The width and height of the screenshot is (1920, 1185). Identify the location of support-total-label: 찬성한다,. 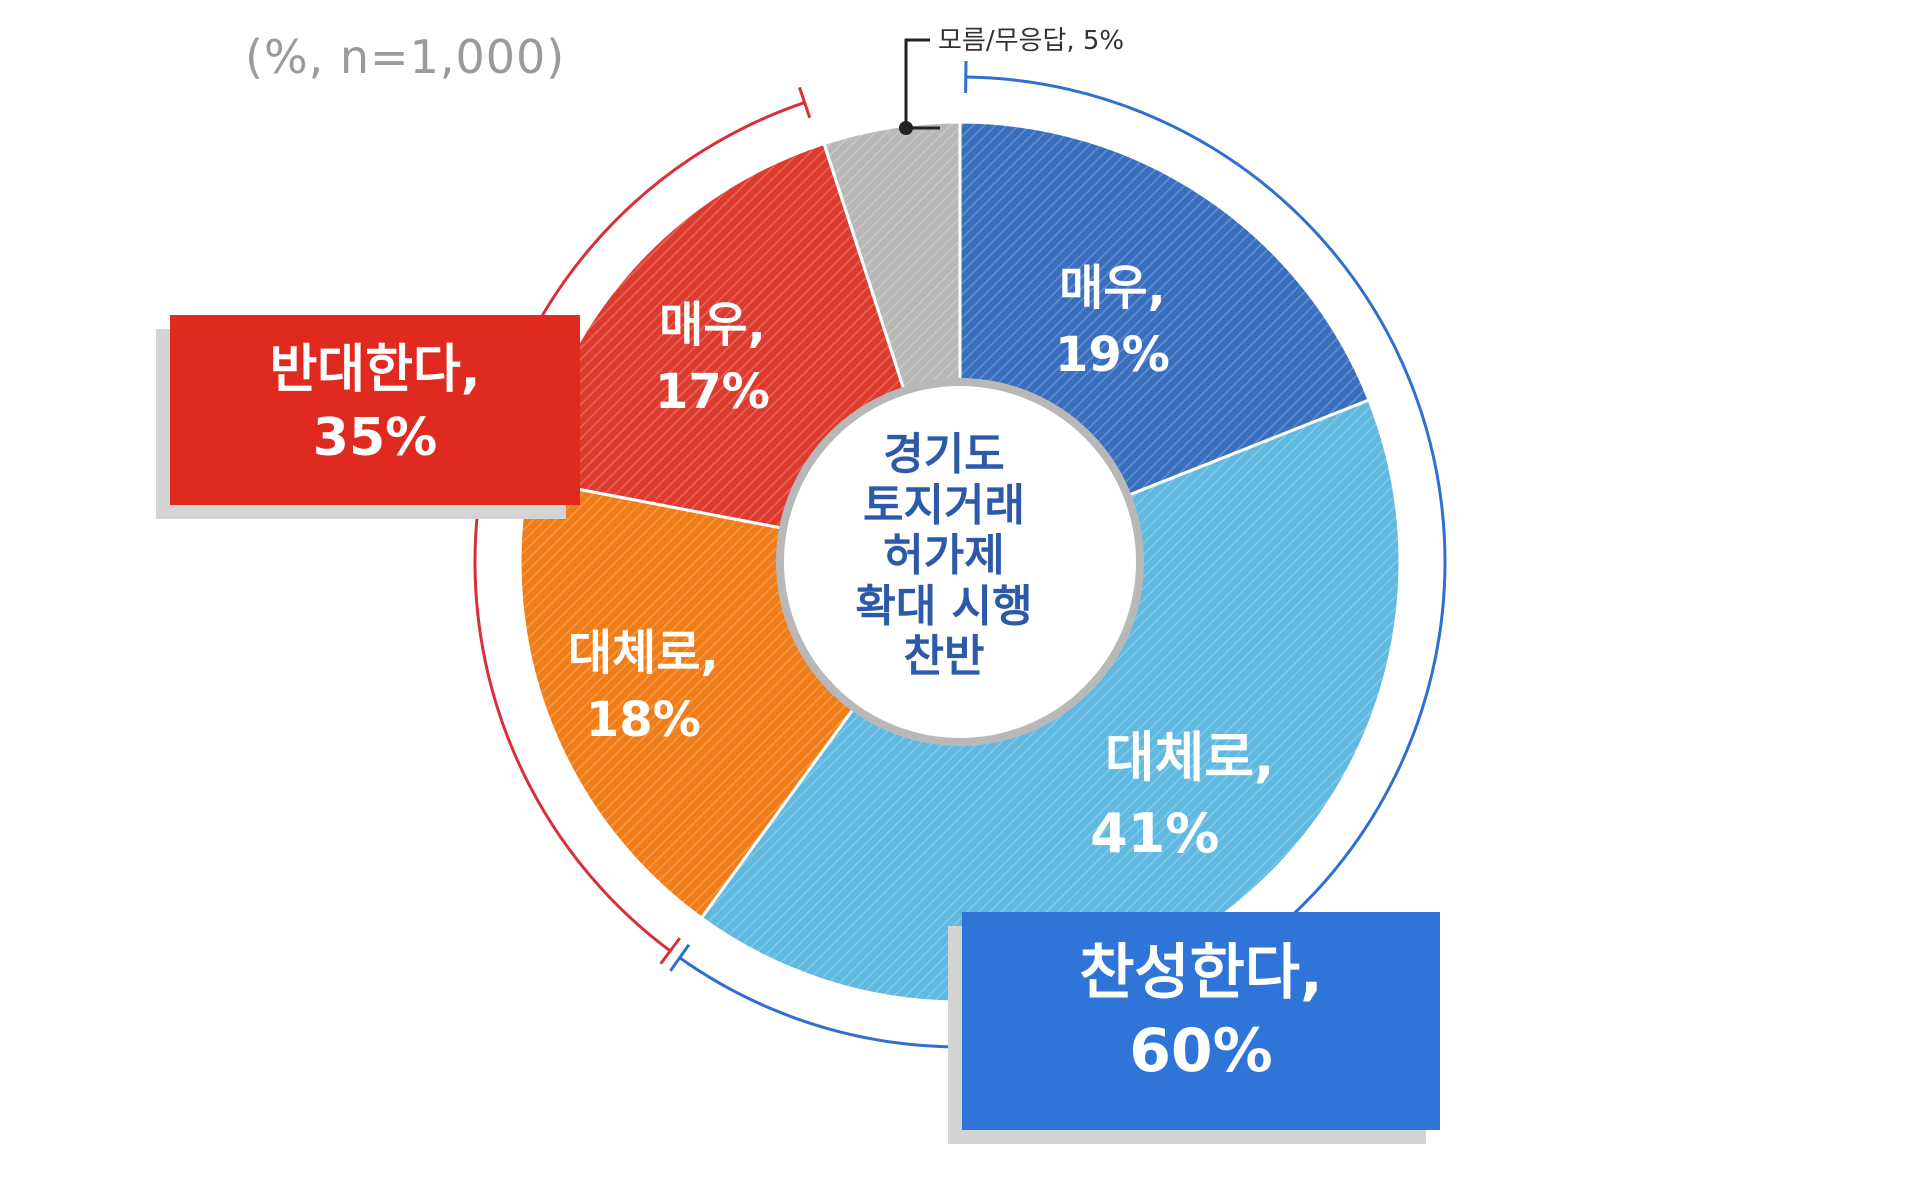
(1201, 973).